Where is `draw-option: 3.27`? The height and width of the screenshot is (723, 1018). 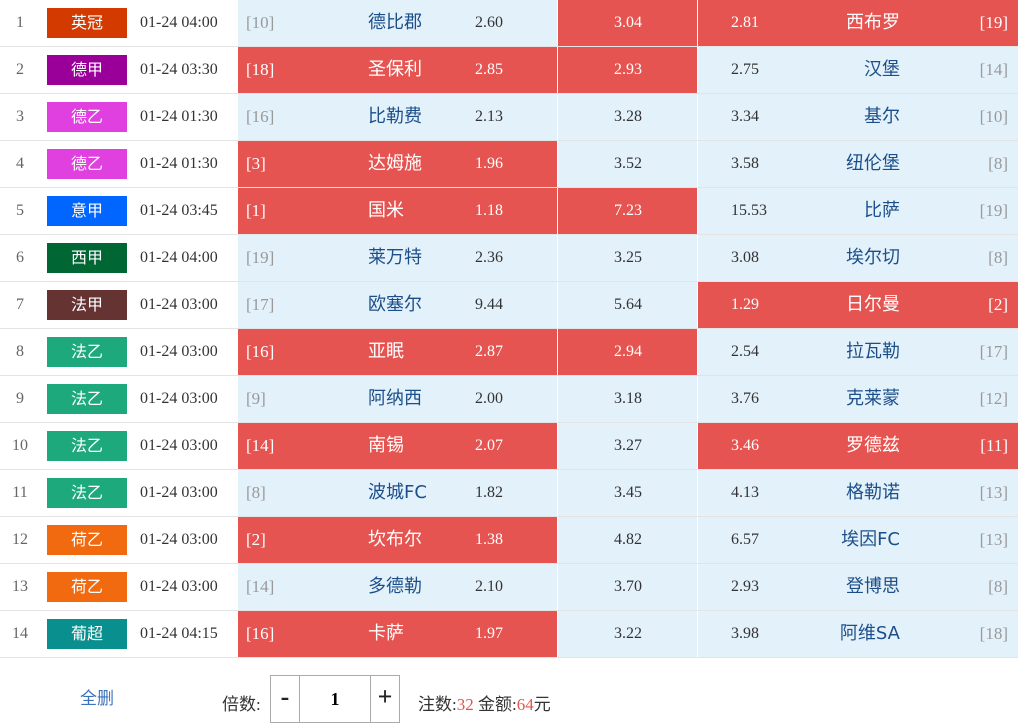
draw-option: 3.27 is located at coordinates (628, 446).